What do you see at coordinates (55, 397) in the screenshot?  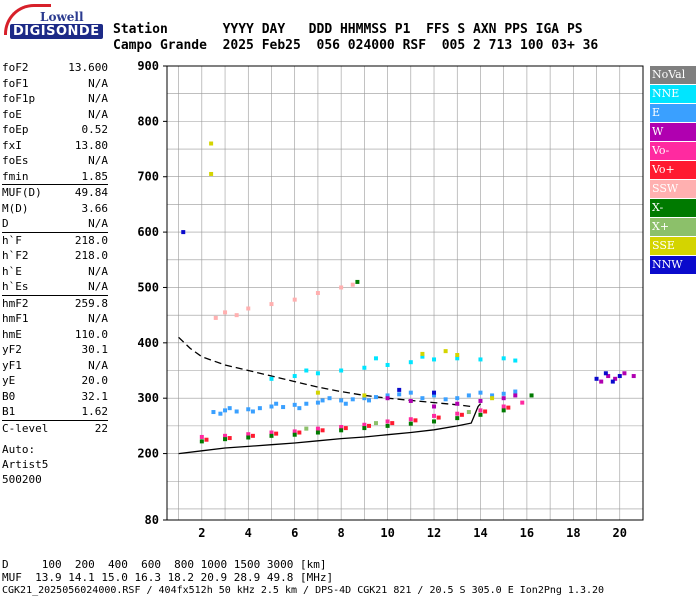 I see `parameter-row: B0 32.1` at bounding box center [55, 397].